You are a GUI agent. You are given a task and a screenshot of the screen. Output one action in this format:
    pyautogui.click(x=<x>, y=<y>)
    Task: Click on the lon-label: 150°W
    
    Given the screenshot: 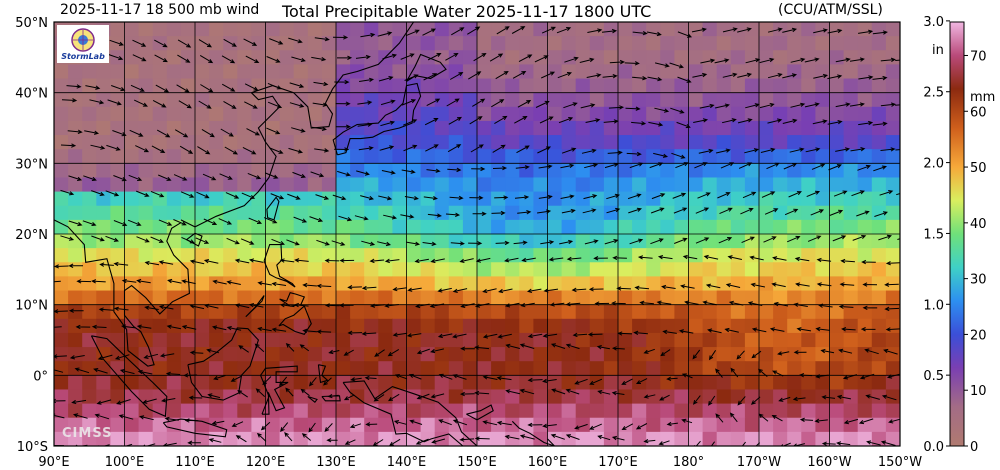 What is the action you would take?
    pyautogui.click(x=900, y=462)
    